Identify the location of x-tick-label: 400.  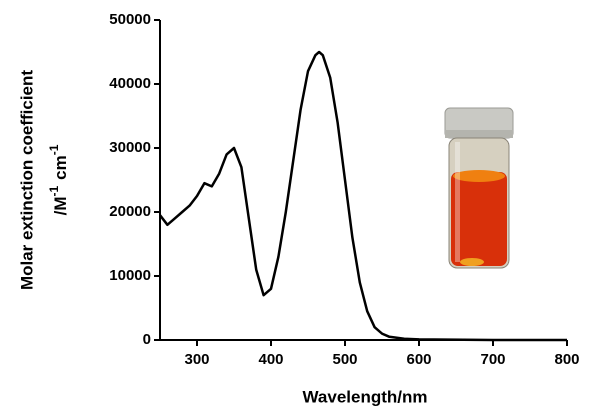
(270, 359).